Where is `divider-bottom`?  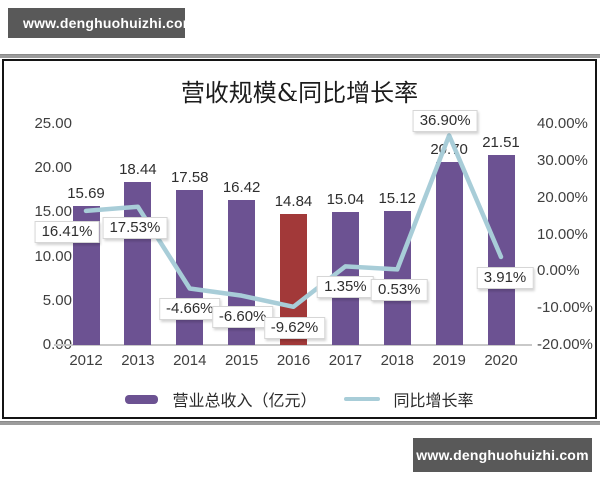
divider-bottom is located at coordinates (300, 423).